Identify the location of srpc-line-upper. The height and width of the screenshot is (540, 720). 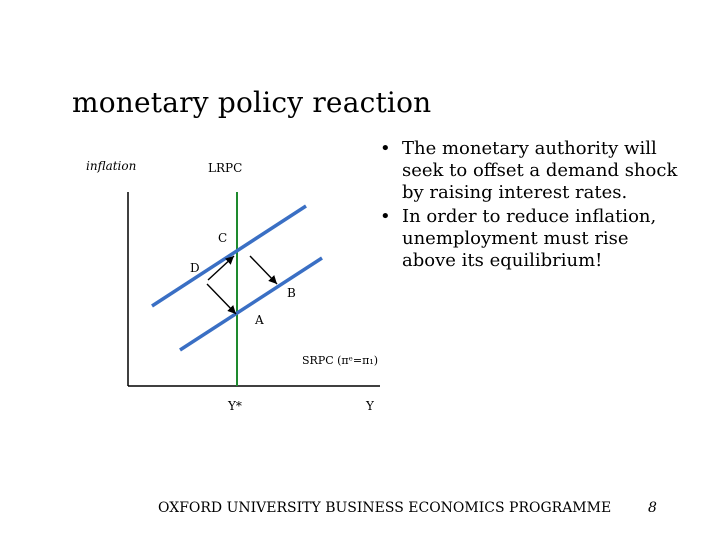
(229, 256).